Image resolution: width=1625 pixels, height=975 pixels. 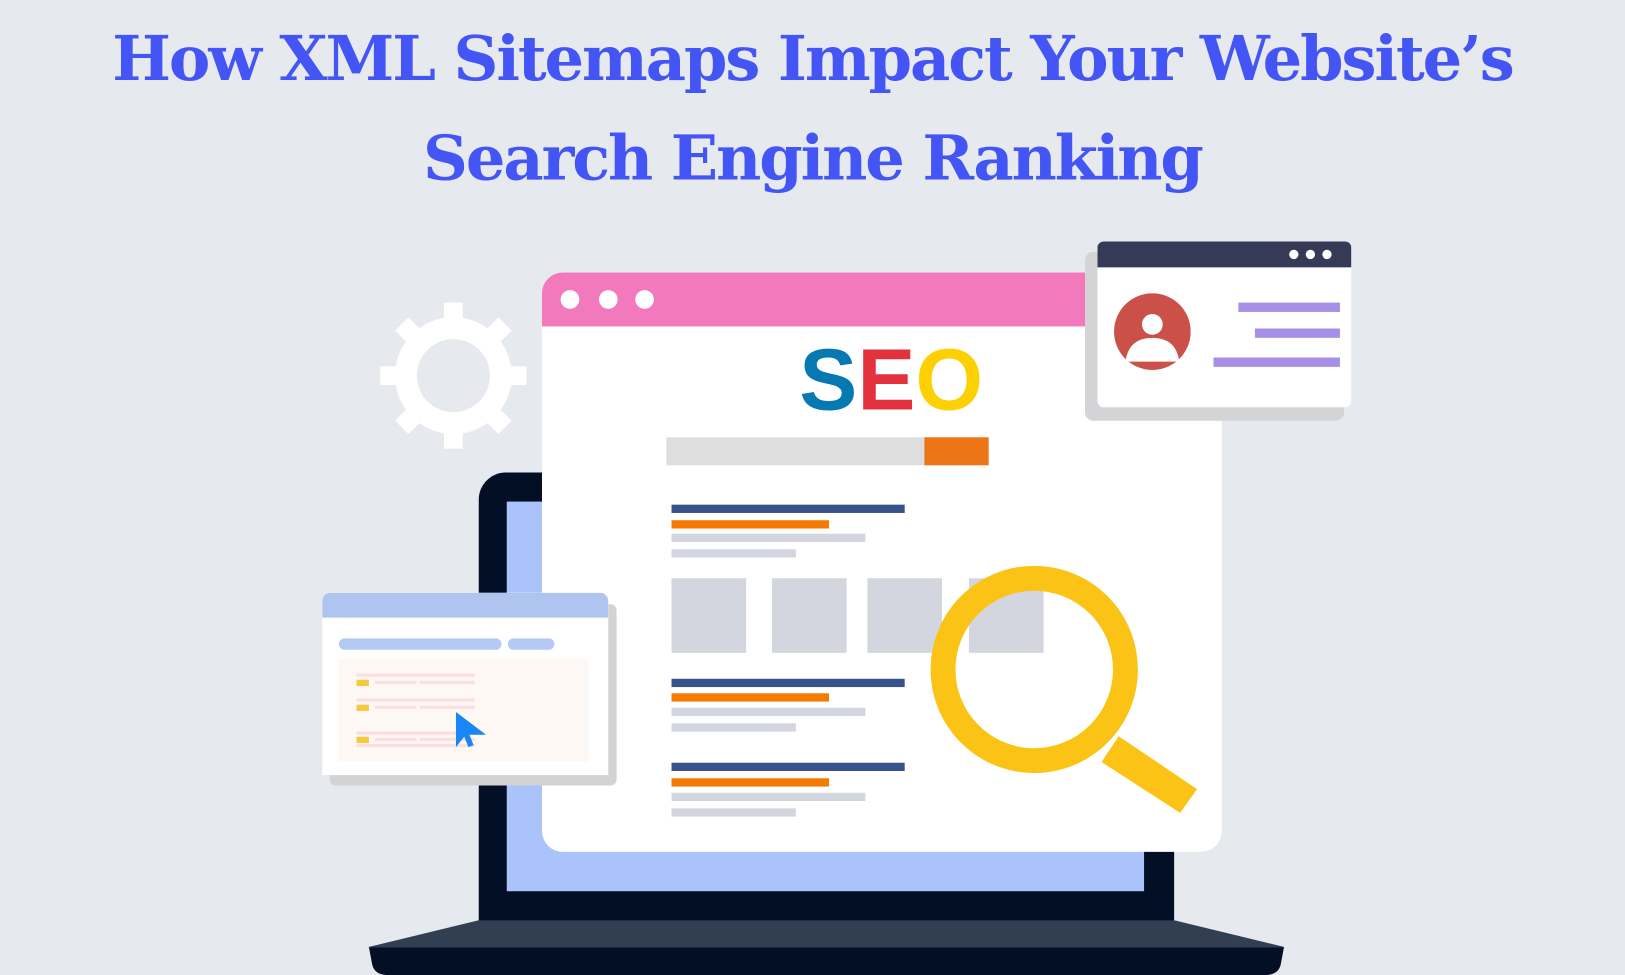 What do you see at coordinates (1152, 331) in the screenshot?
I see `user-avatar-icon` at bounding box center [1152, 331].